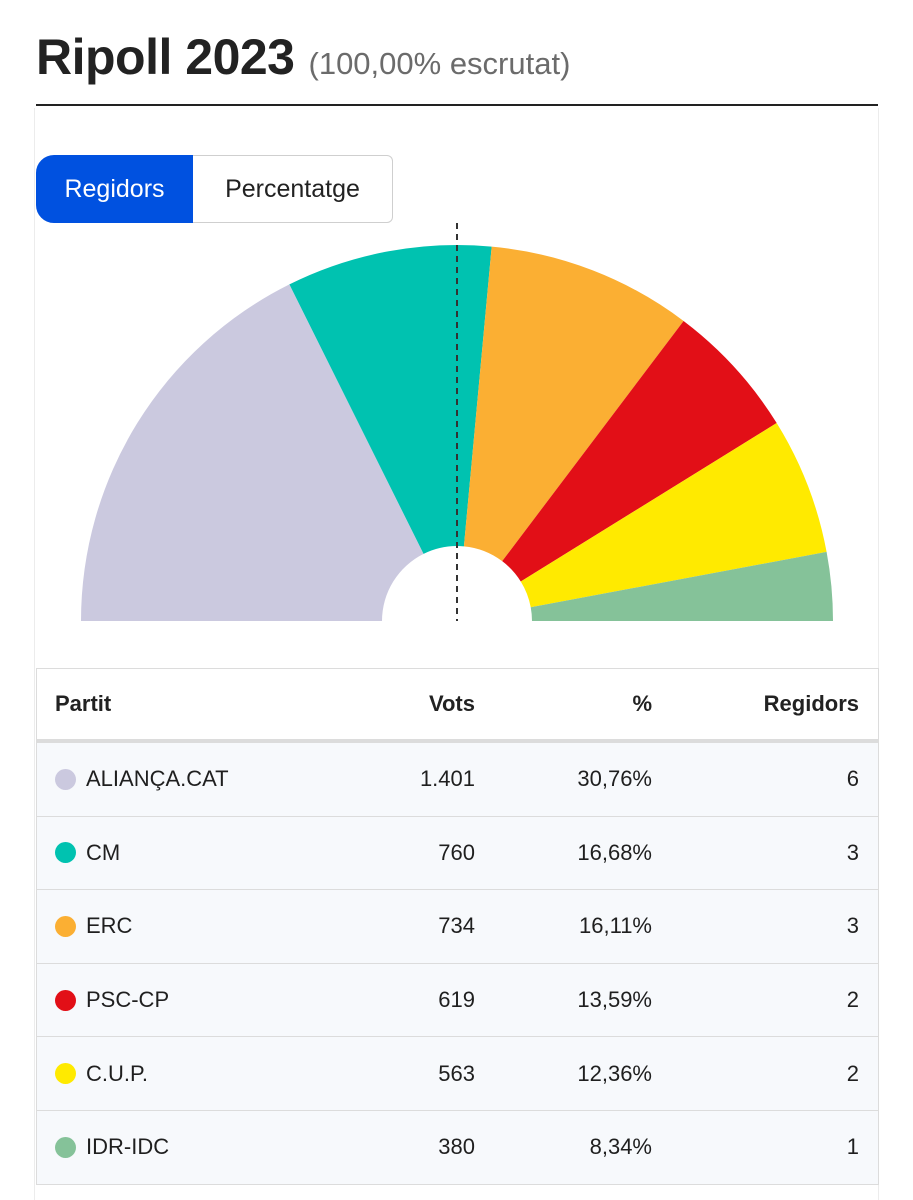 This screenshot has height=1200, width=913. Describe the element at coordinates (103, 852) in the screenshot. I see `party-name: CM` at that location.